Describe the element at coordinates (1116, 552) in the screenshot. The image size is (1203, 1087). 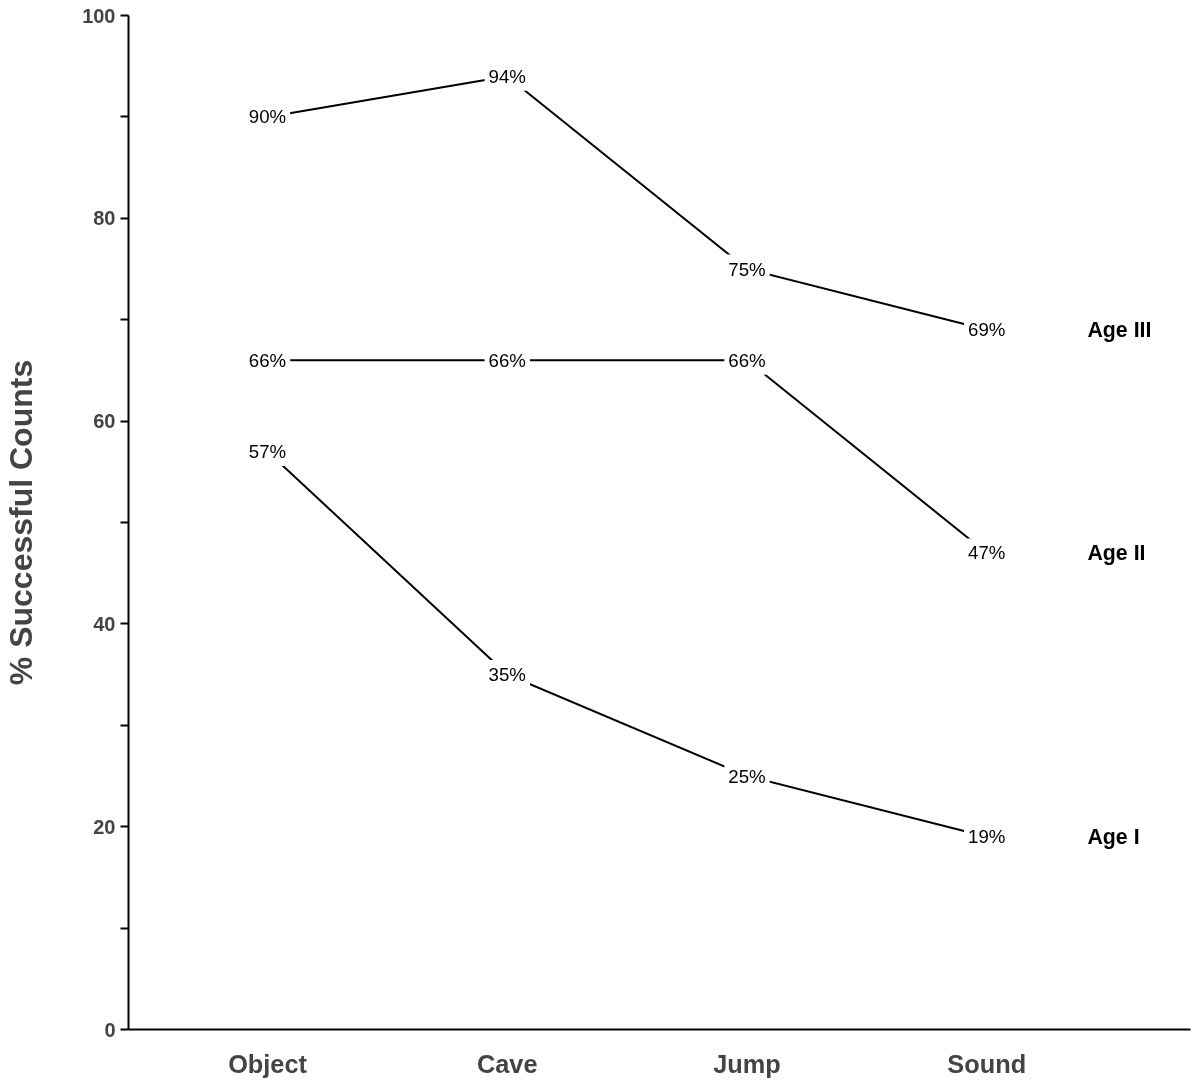
I see `text: Age II` at that location.